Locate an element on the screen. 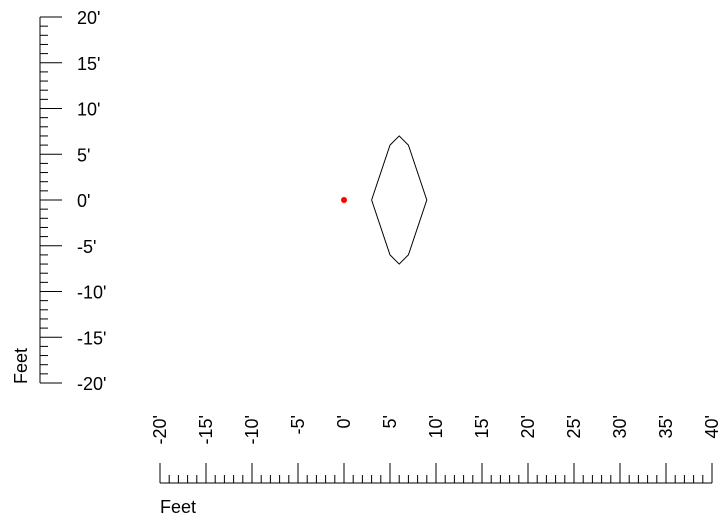 This screenshot has height=518, width=727. contour-outline is located at coordinates (399, 200).